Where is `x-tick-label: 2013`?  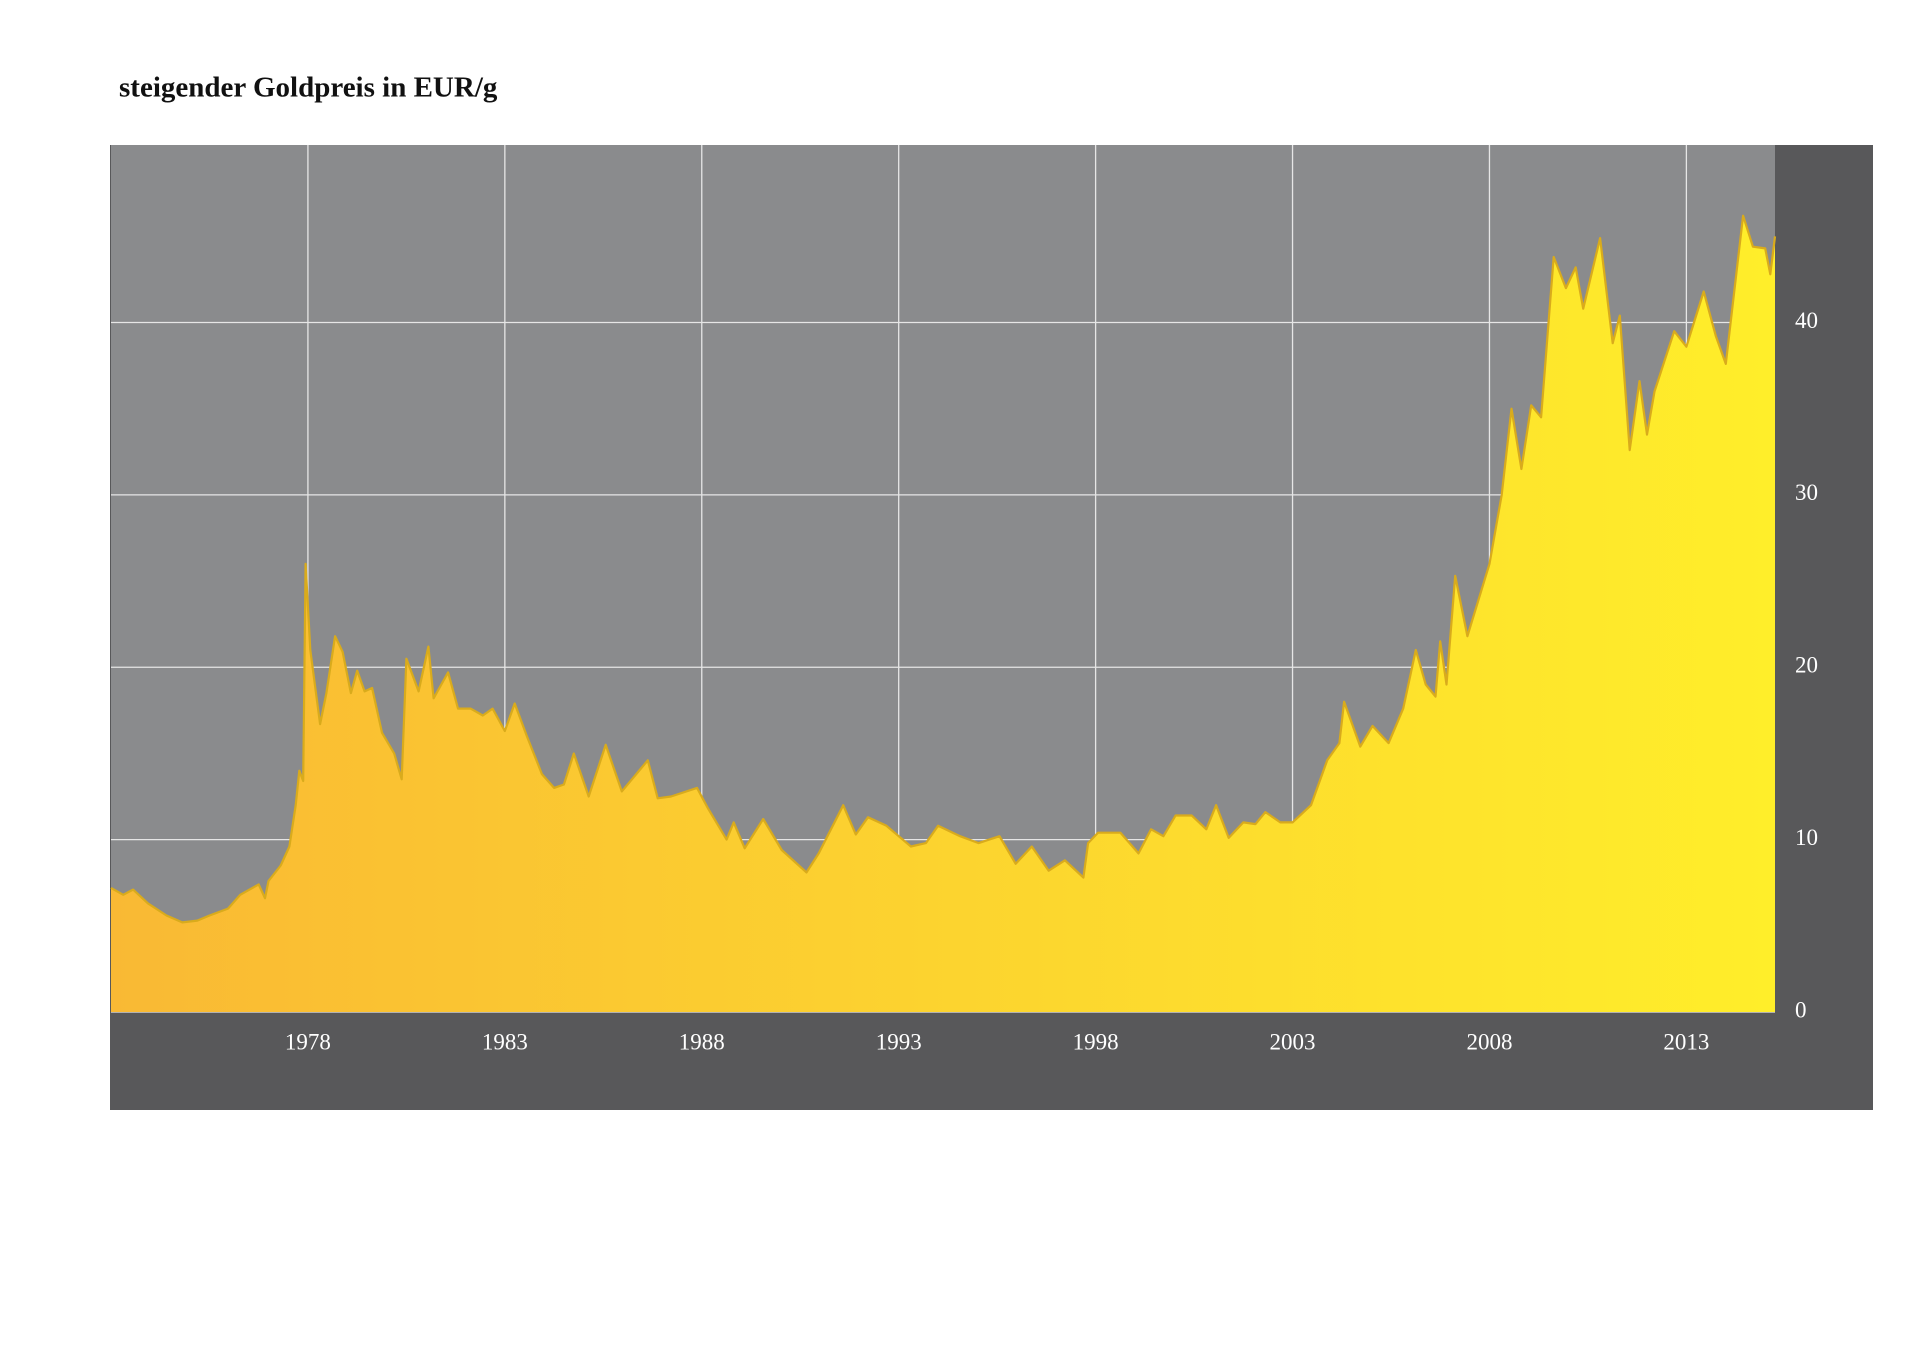
x-tick-label: 2013 is located at coordinates (1686, 1041).